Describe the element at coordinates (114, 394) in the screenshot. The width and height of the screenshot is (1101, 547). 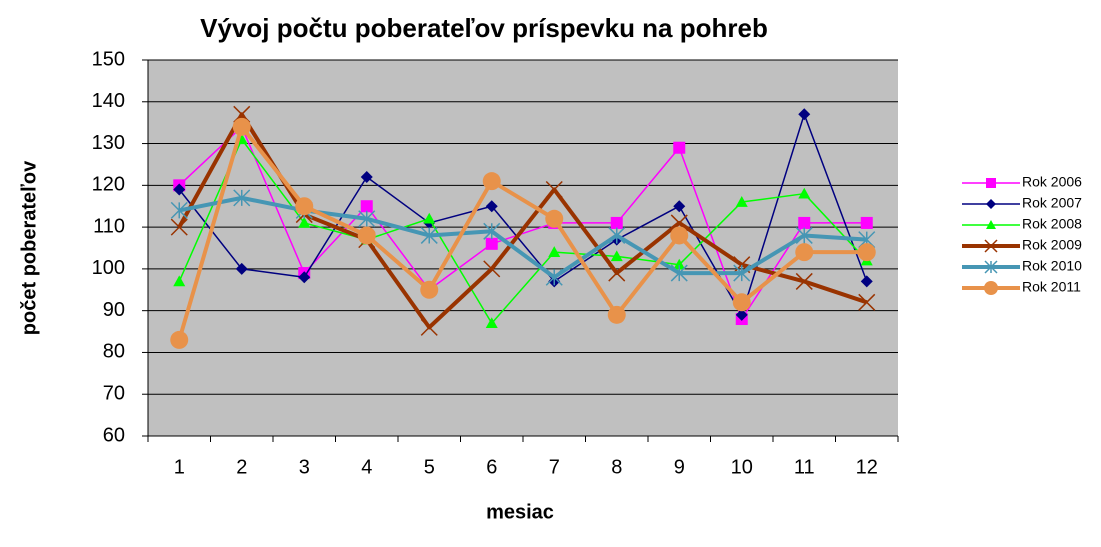
I see `y-tick-label: 70` at that location.